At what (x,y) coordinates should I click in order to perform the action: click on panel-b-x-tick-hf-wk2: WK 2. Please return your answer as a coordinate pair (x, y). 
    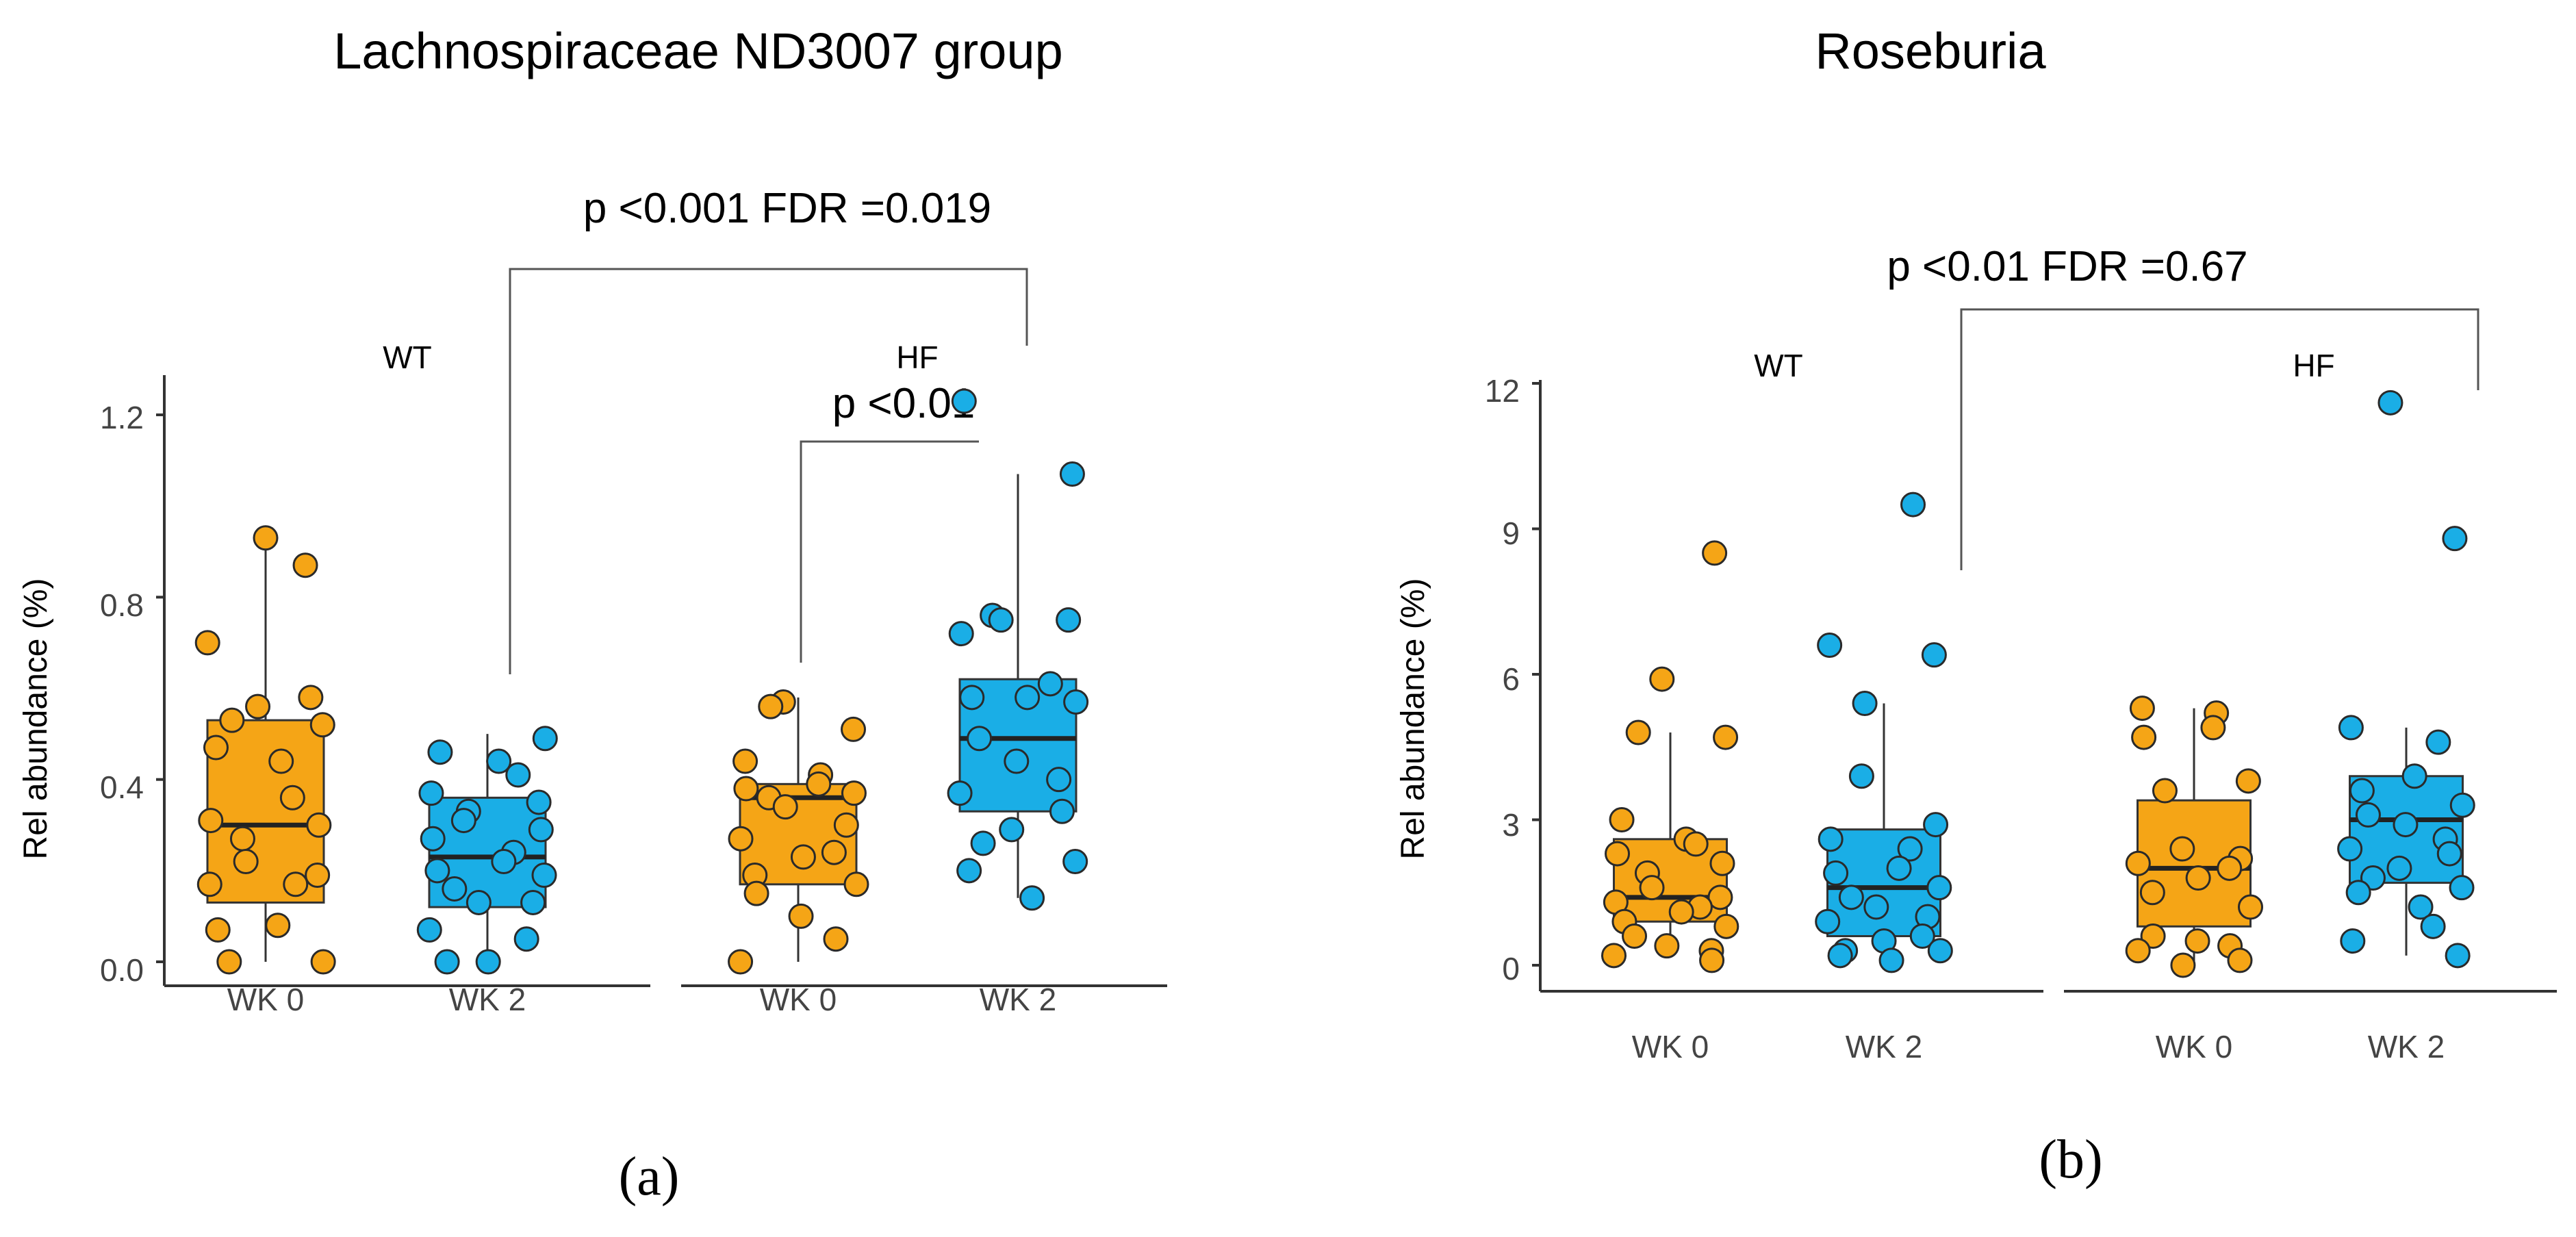
    Looking at the image, I should click on (2406, 1046).